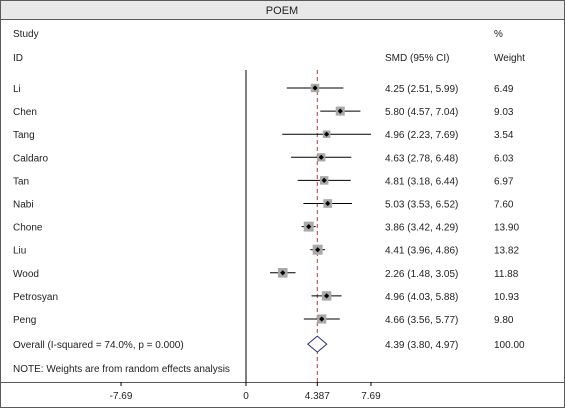  Describe the element at coordinates (266, 250) in the screenshot. I see `study-row: Liu 4.41 (3.96, 4.86) 13.82` at that location.